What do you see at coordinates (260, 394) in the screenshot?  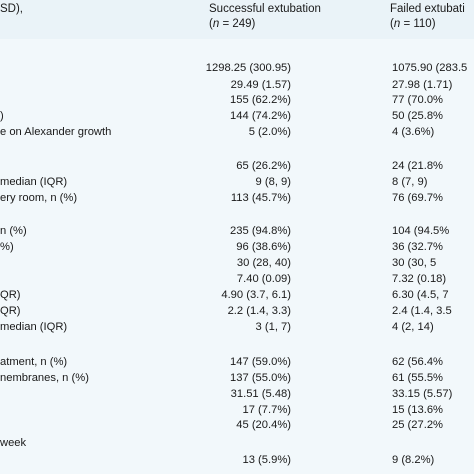 I see `successful-value: 31.51 (5.48)` at bounding box center [260, 394].